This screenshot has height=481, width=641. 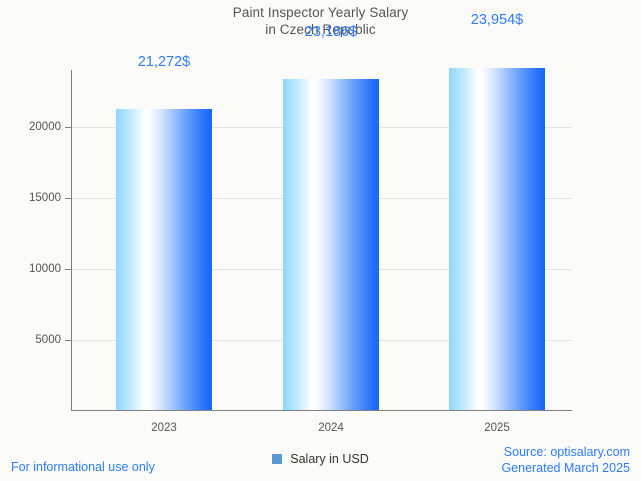 What do you see at coordinates (565, 468) in the screenshot?
I see `generated-date-text: Generated March 2025` at bounding box center [565, 468].